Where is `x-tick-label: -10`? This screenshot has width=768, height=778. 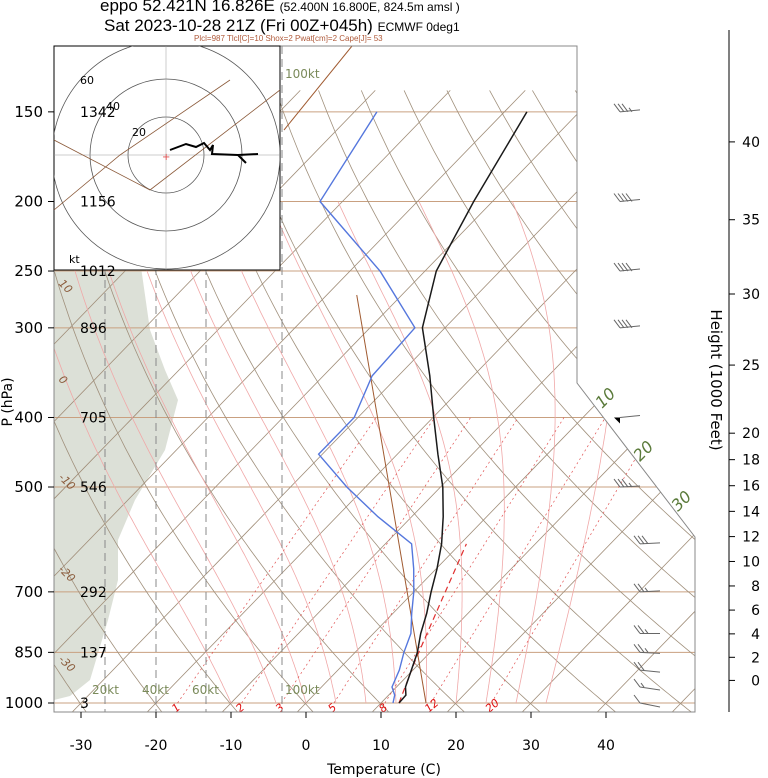
x-tick-label: -10 is located at coordinates (231, 746).